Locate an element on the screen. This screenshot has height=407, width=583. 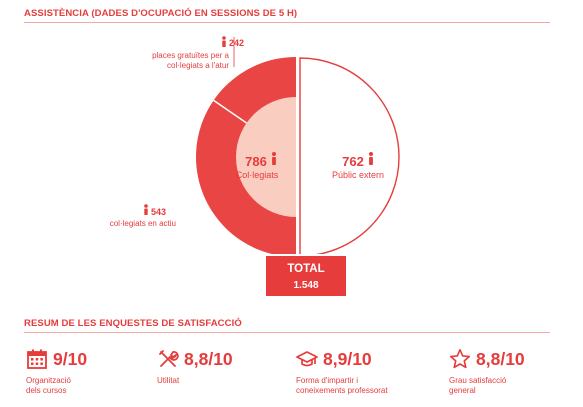
pie-slice-public-extern is located at coordinates (349, 157).